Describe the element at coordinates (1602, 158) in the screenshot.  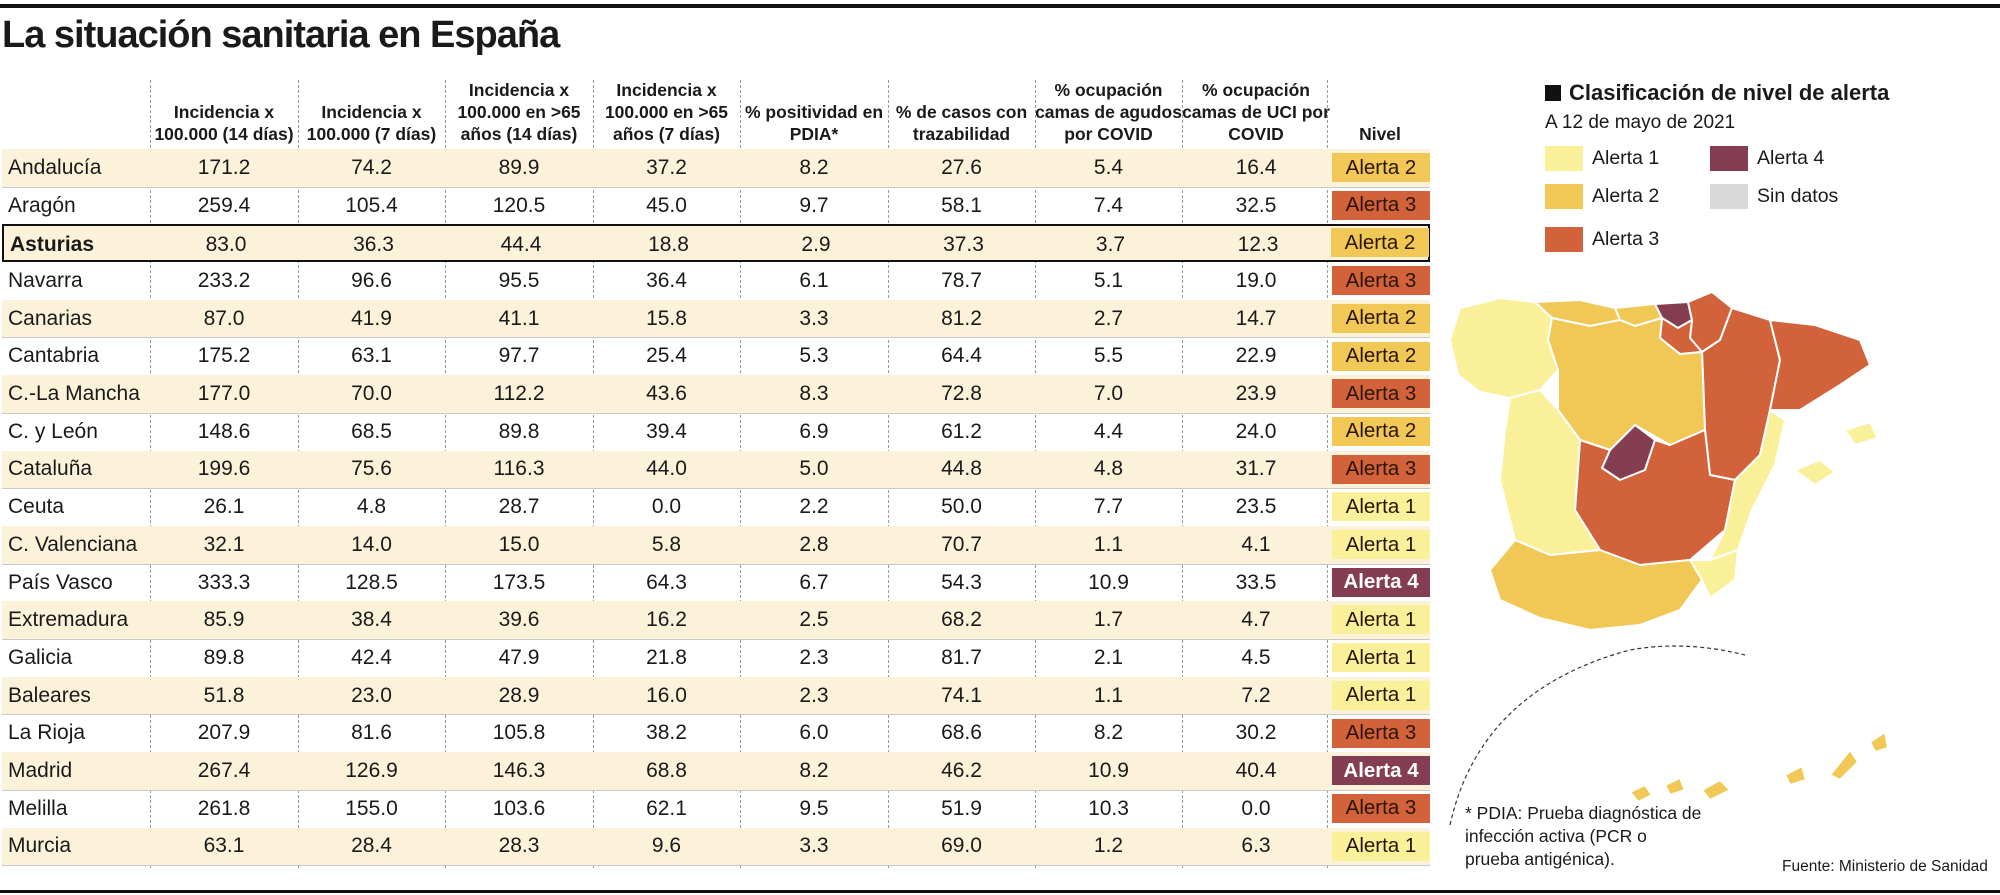
I see `legend-item-alerta-1: Alerta 1` at that location.